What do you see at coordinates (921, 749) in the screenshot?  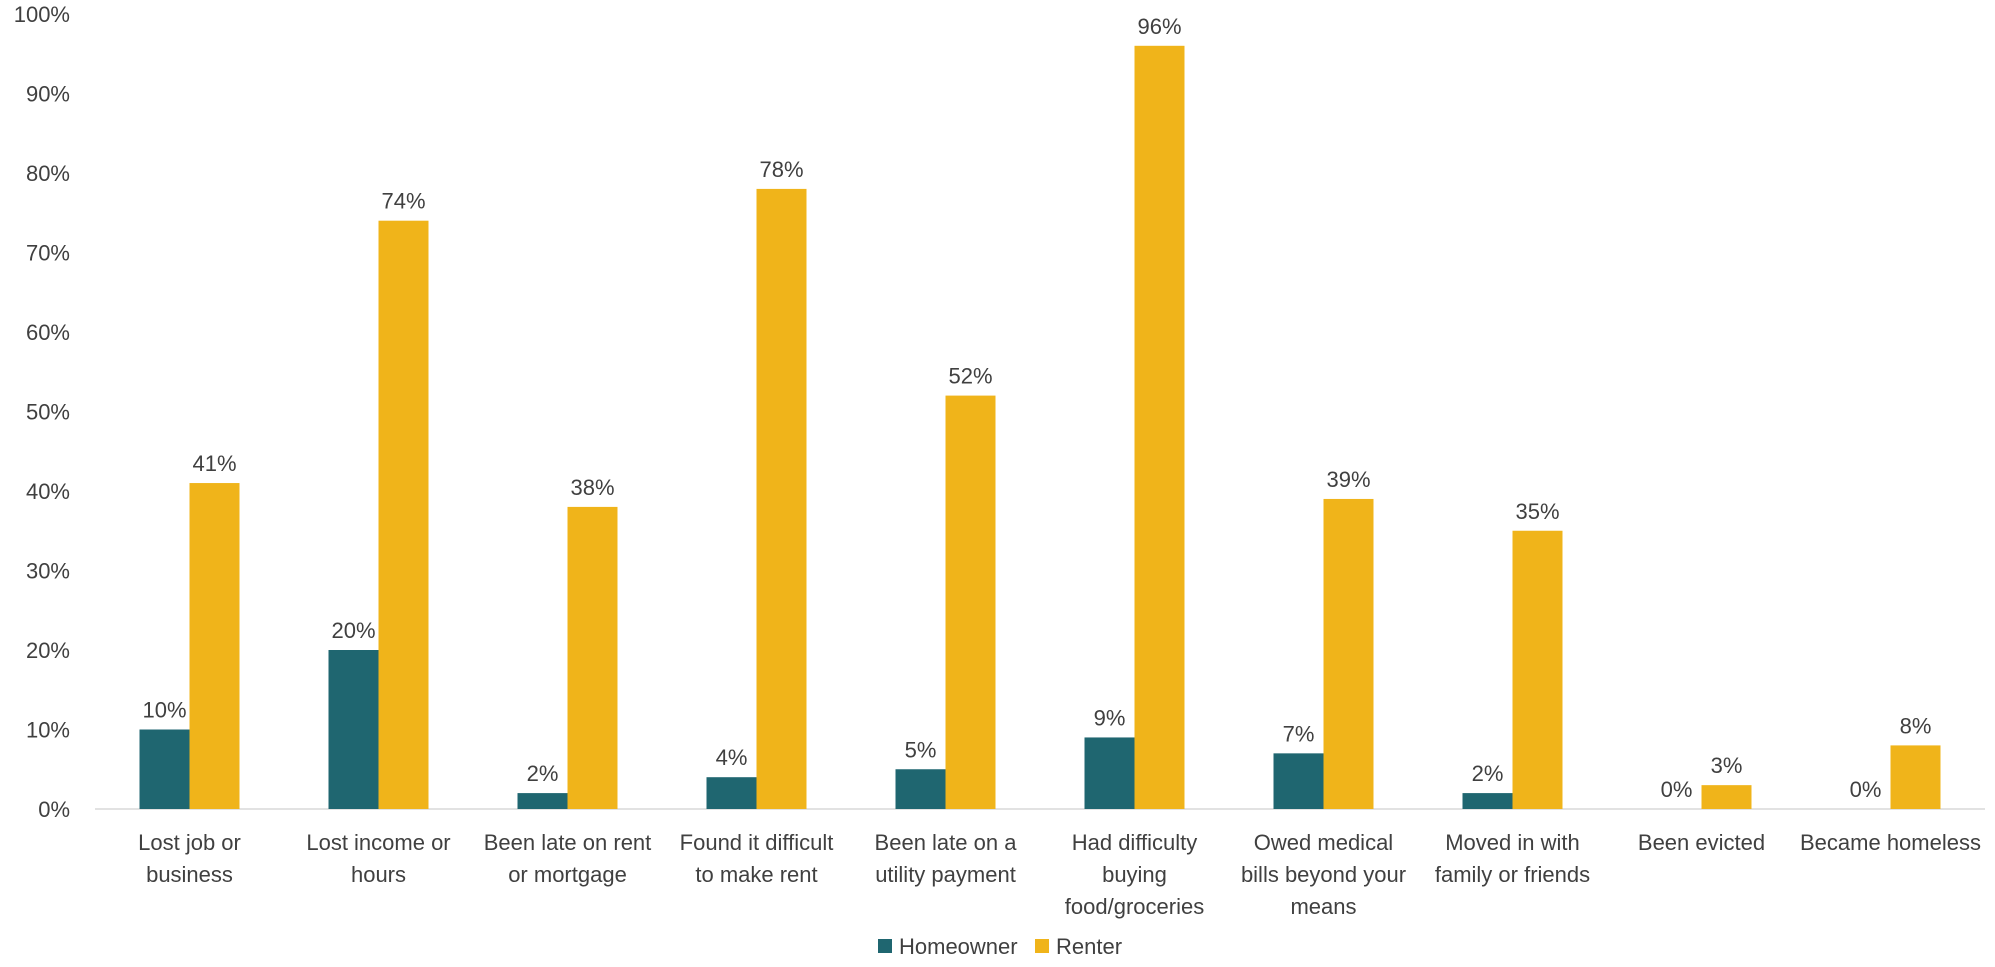 I see `data-label: 5%` at bounding box center [921, 749].